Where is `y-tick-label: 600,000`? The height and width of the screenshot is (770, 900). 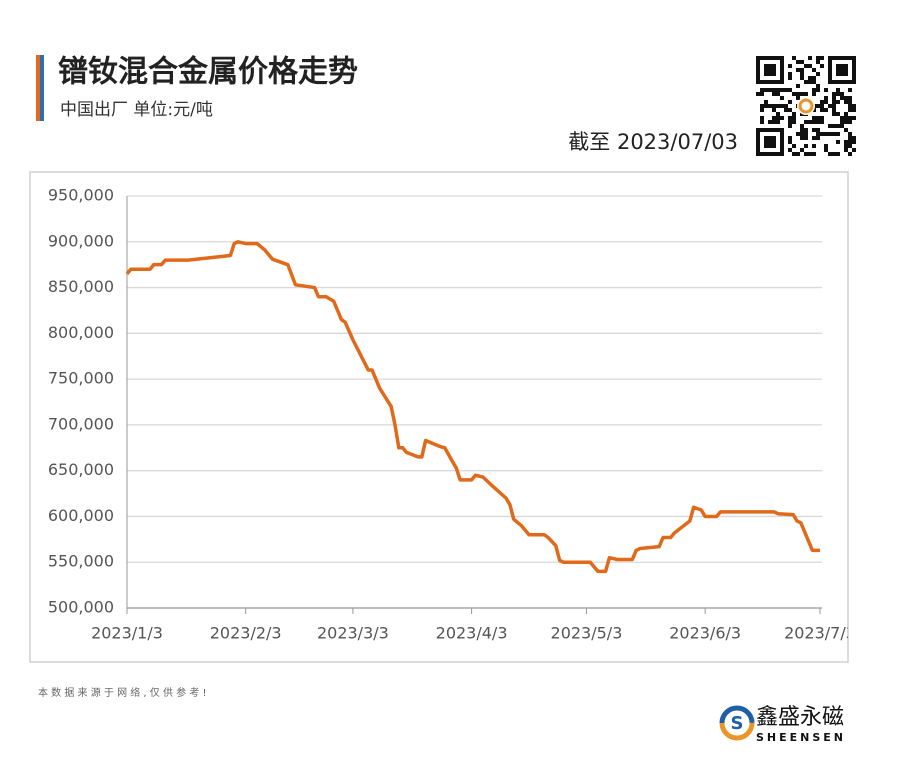
y-tick-label: 600,000 is located at coordinates (81, 515).